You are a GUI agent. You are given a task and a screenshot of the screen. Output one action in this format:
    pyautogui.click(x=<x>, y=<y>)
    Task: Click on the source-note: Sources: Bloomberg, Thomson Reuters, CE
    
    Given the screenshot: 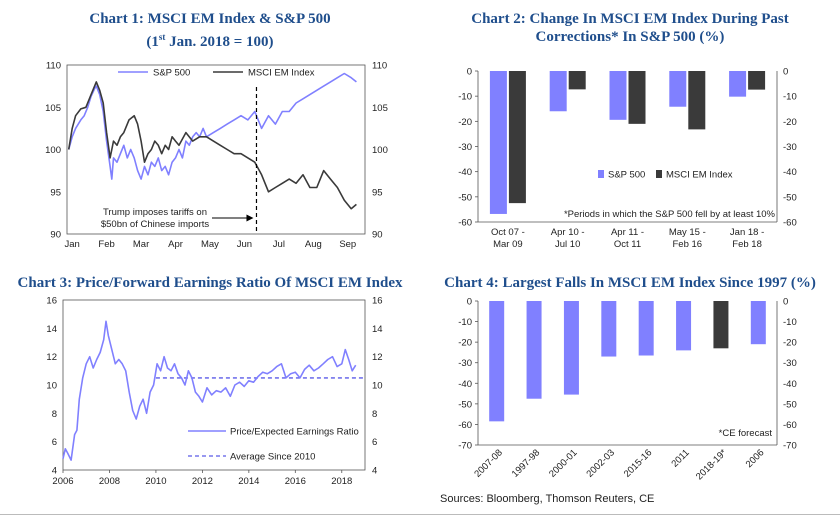 What is the action you would take?
    pyautogui.click(x=547, y=499)
    